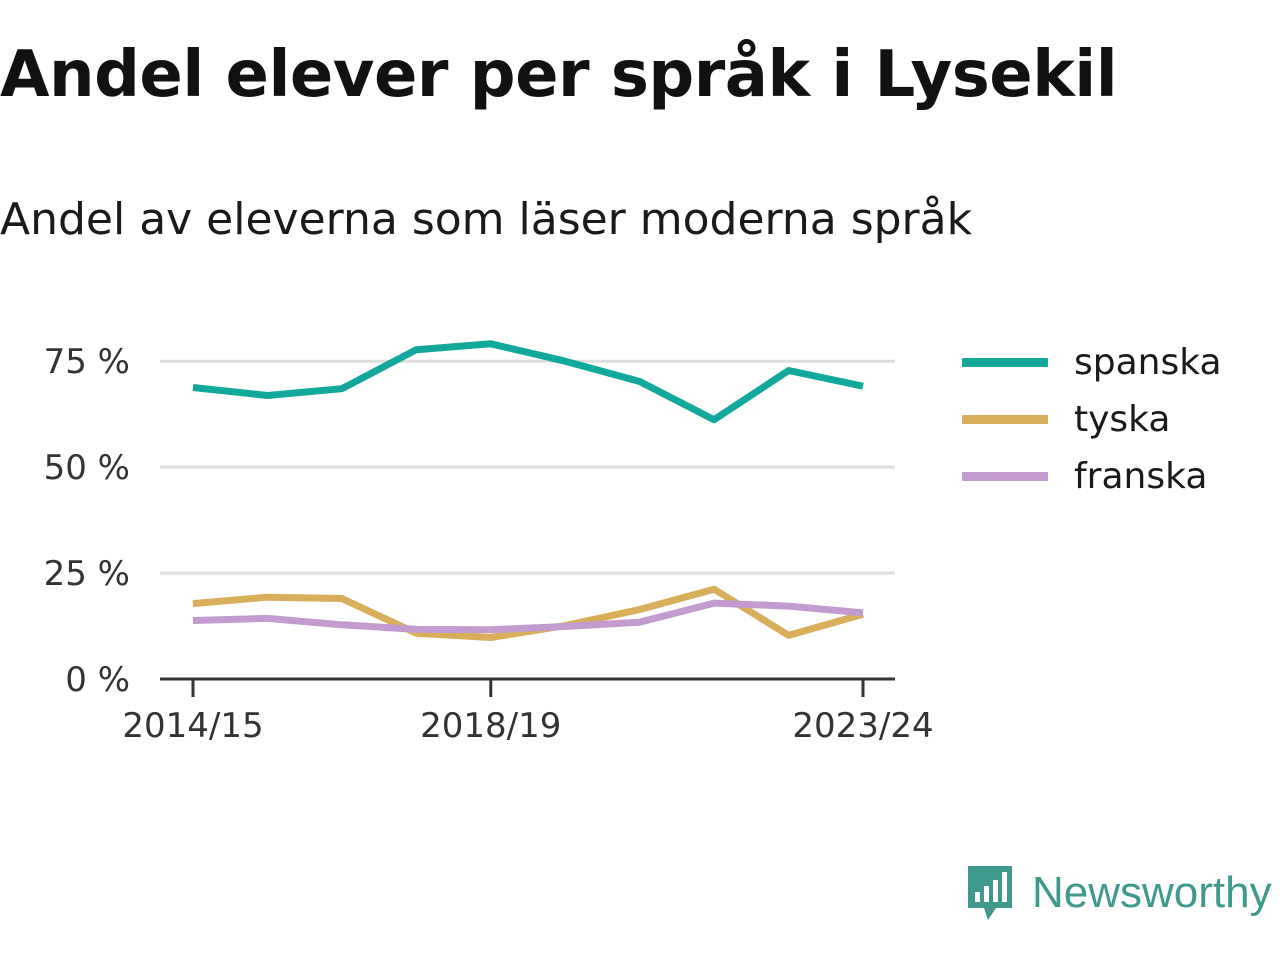  What do you see at coordinates (1152, 892) in the screenshot?
I see `brand-name: Newsworthy` at bounding box center [1152, 892].